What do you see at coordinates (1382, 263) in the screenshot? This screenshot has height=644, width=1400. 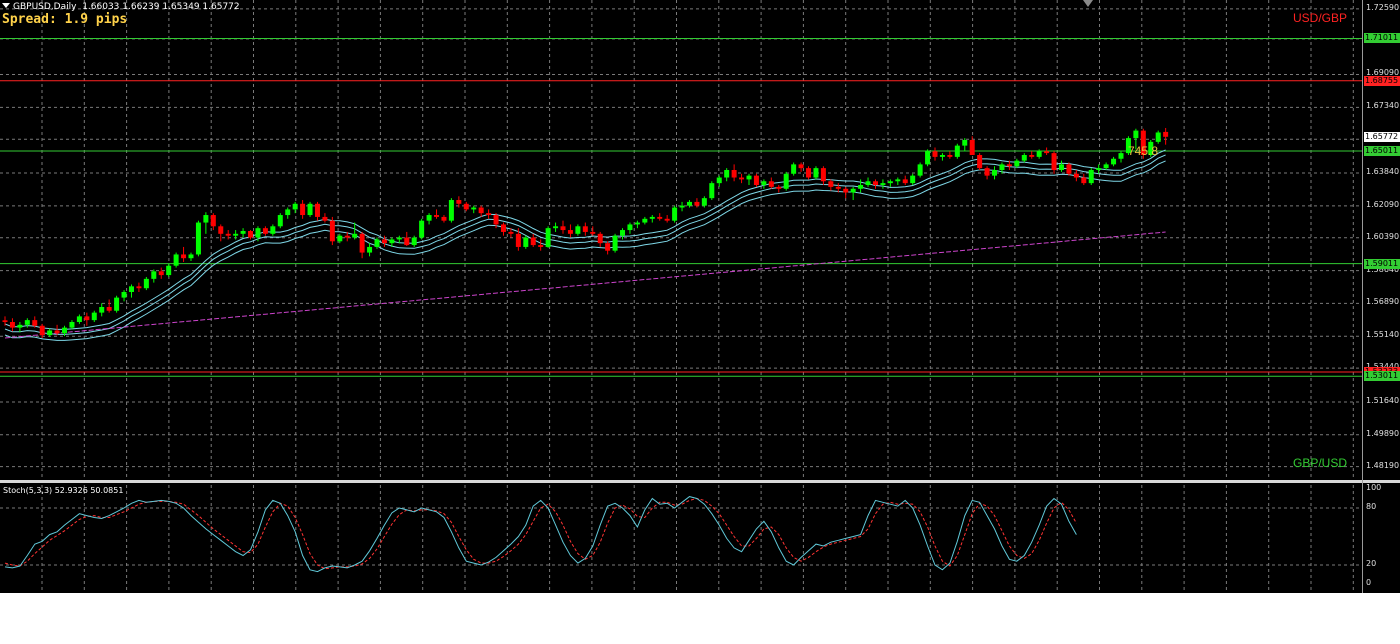 I see `level-price-tag: 1.59011` at bounding box center [1382, 263].